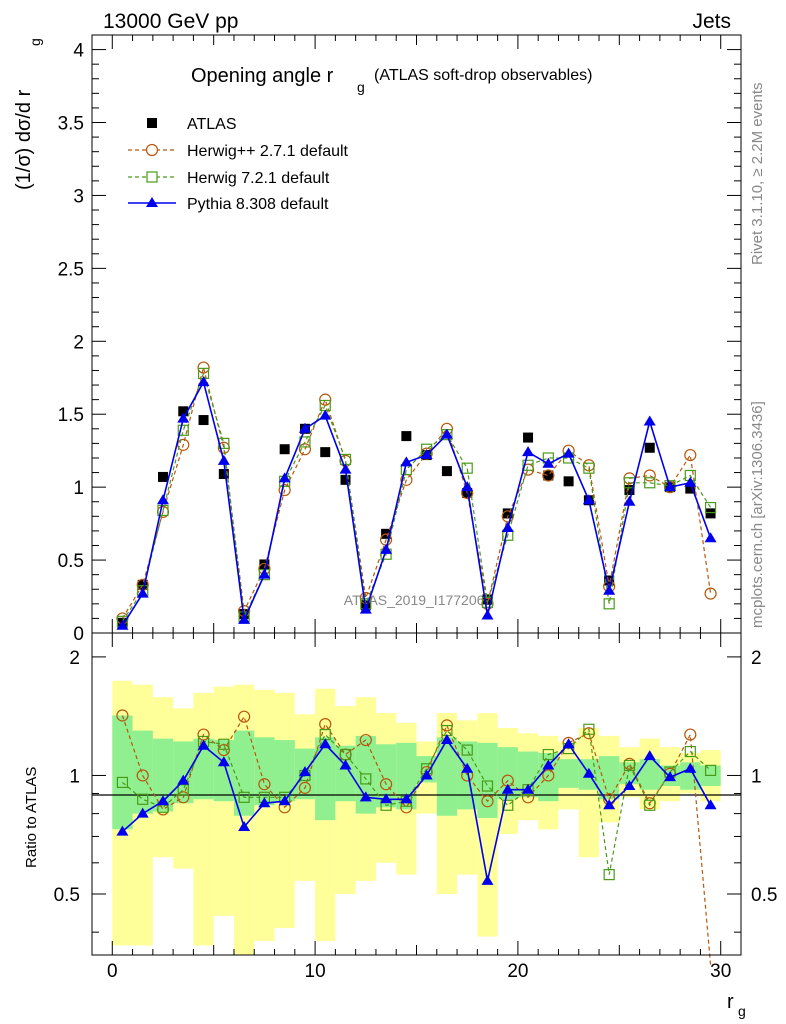 This screenshot has height=1024, width=786. I want to click on mcplots-label: mcplots.cern.ch [arXiv:1306.3436], so click(757, 514).